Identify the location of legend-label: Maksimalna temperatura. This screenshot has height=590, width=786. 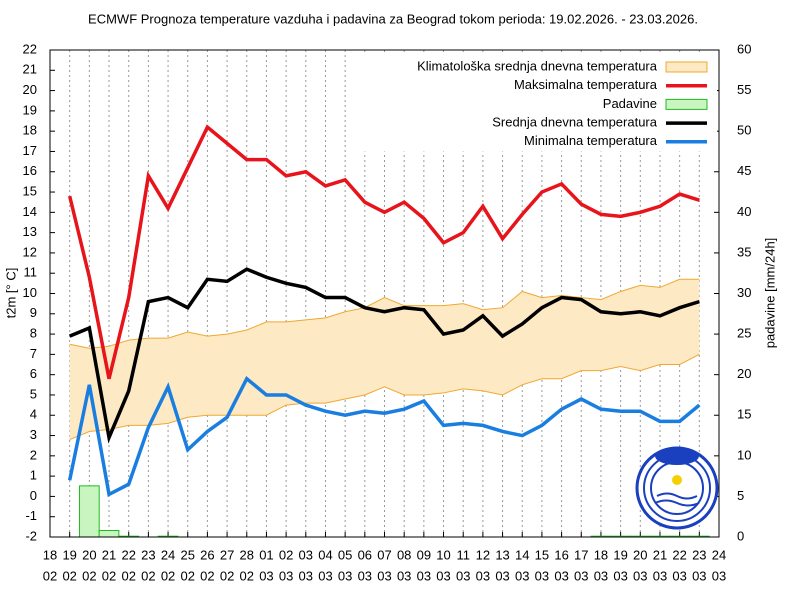
(586, 84).